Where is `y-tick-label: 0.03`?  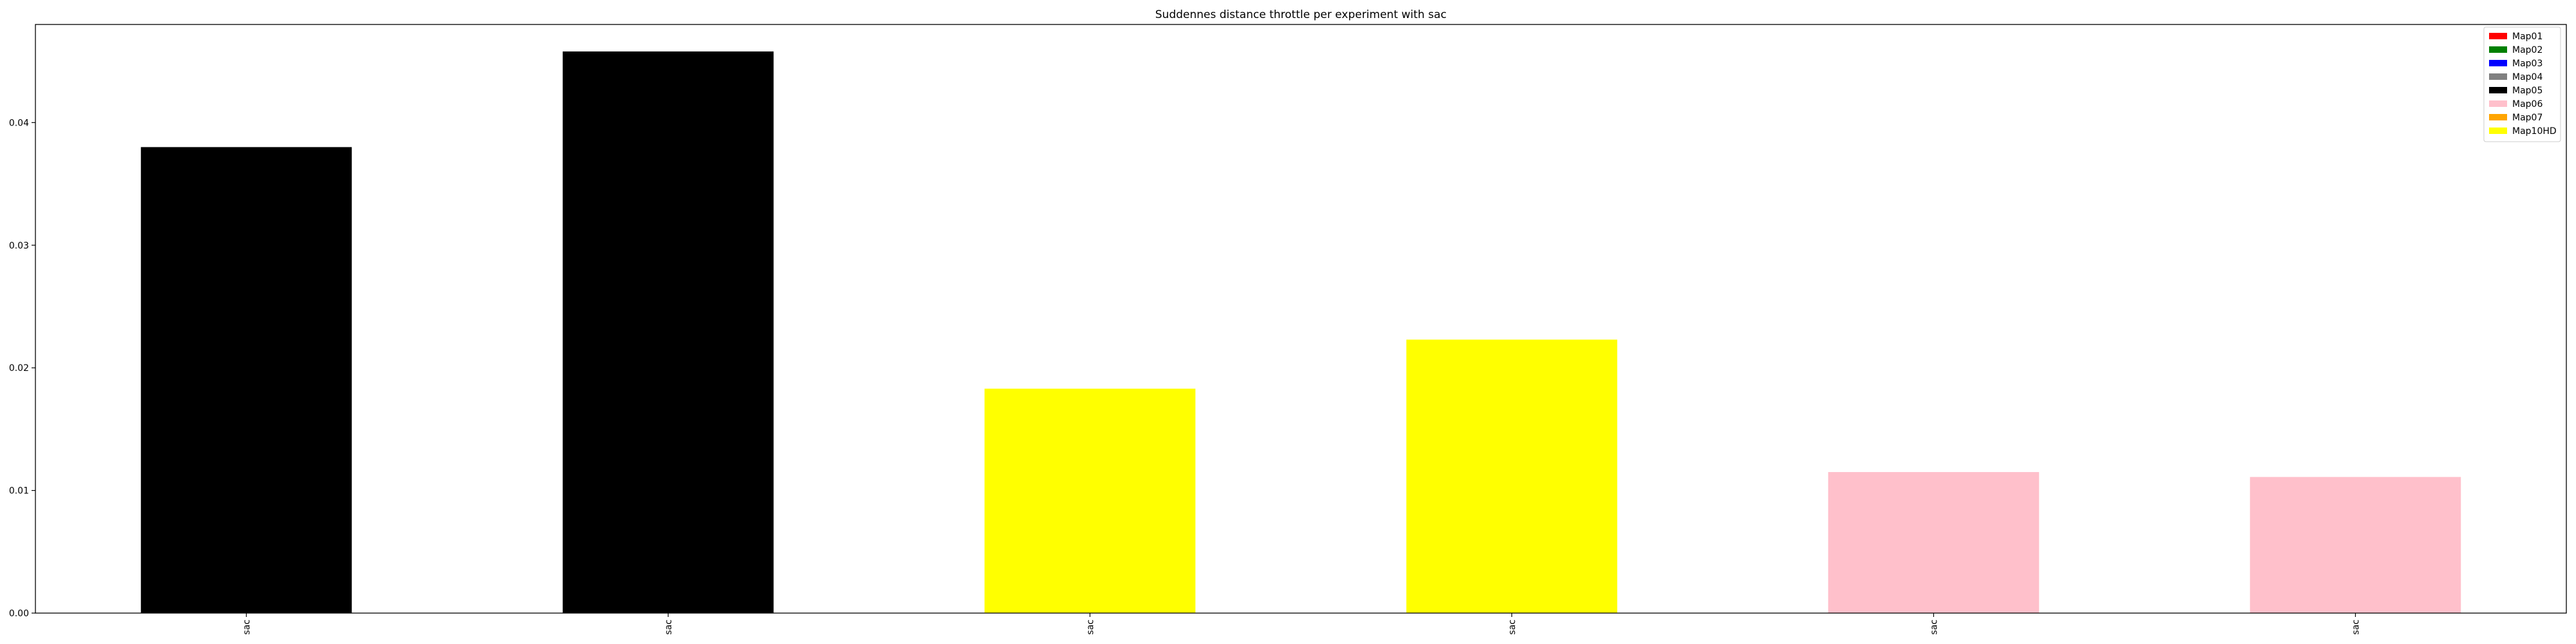 y-tick-label: 0.03 is located at coordinates (19, 246).